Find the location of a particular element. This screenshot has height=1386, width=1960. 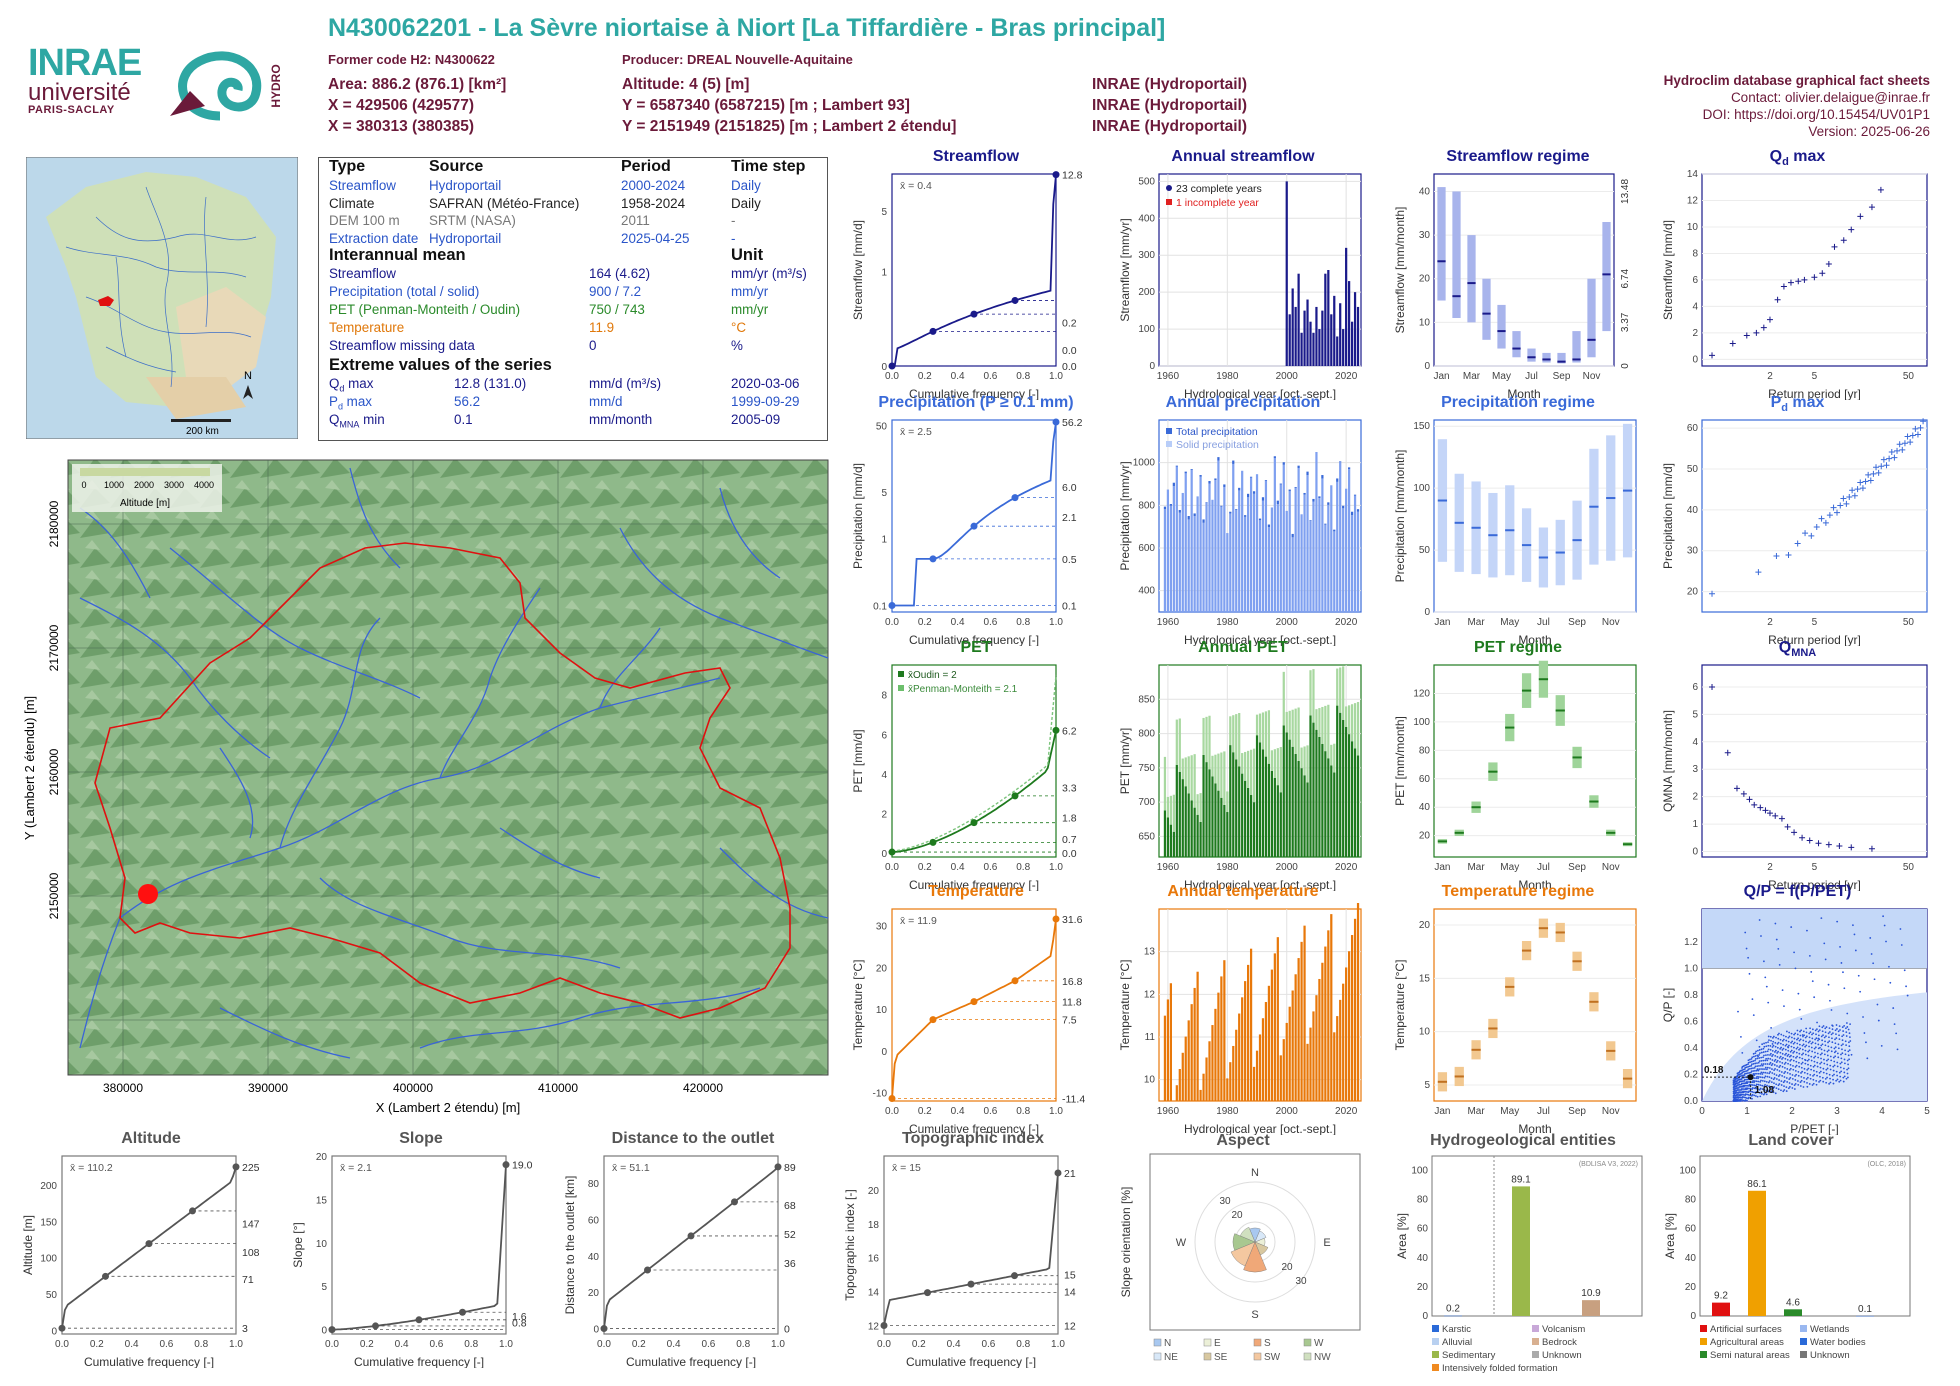

ext-u: mm/d is located at coordinates (606, 401).